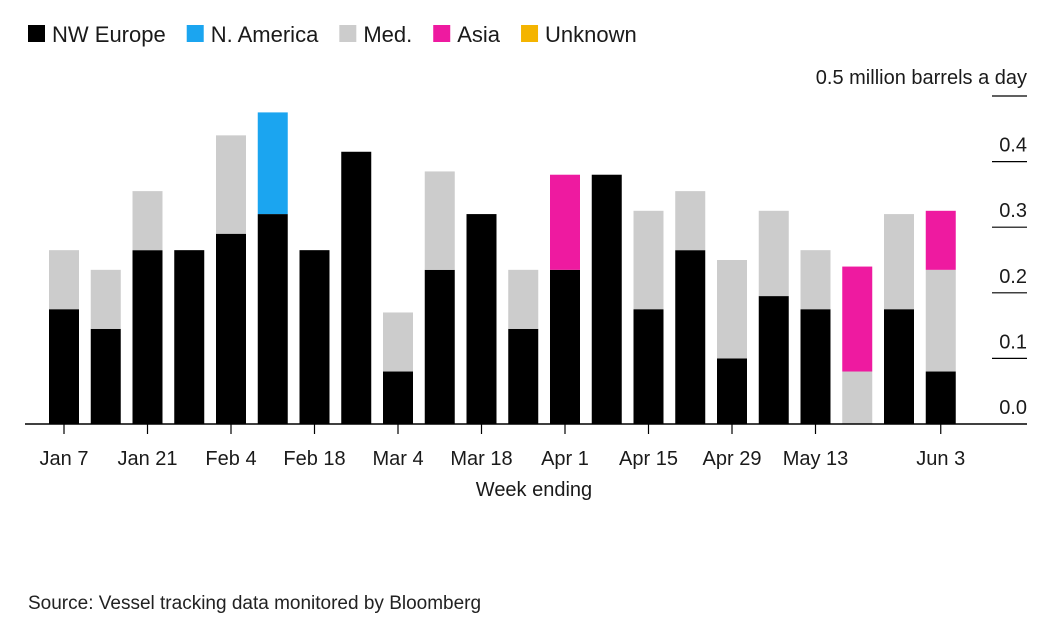 The height and width of the screenshot is (623, 1057). I want to click on legend-label-0: NW Europe, so click(109, 34).